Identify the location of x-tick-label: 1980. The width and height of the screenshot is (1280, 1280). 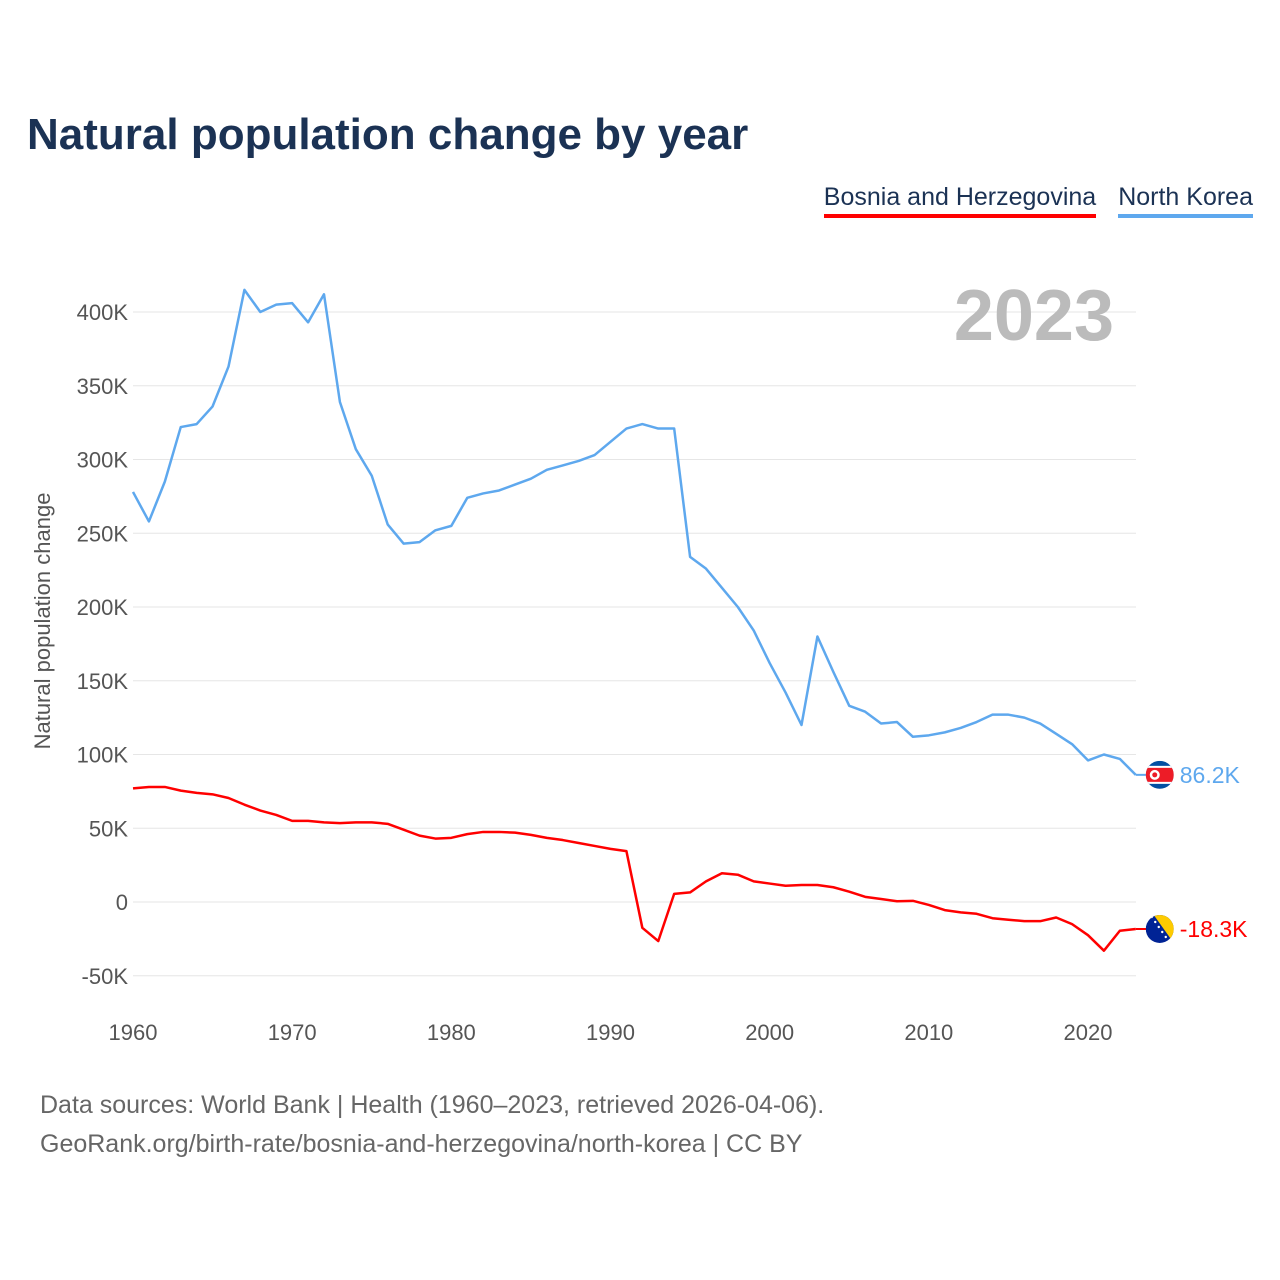
(451, 1032).